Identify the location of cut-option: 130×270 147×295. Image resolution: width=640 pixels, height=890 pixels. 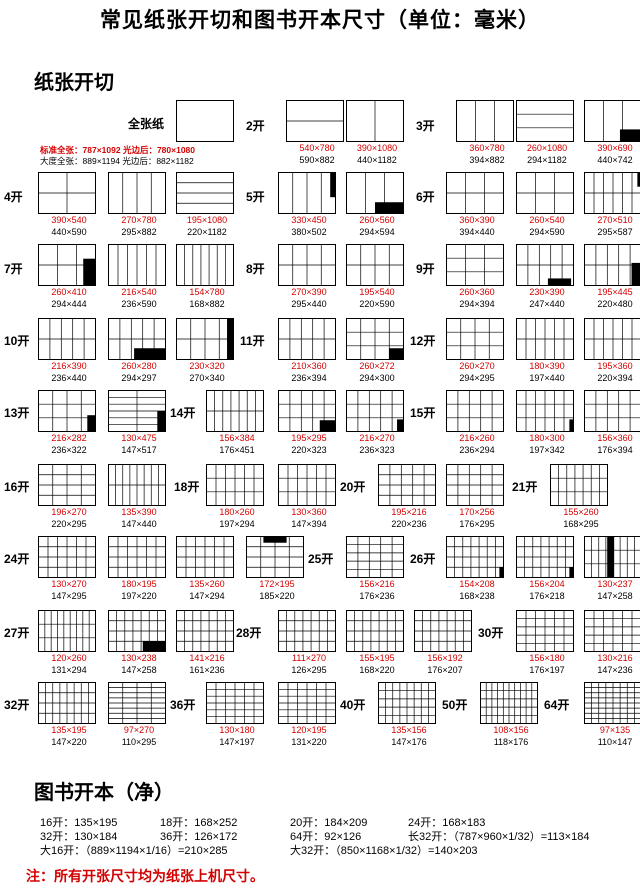
(69, 569).